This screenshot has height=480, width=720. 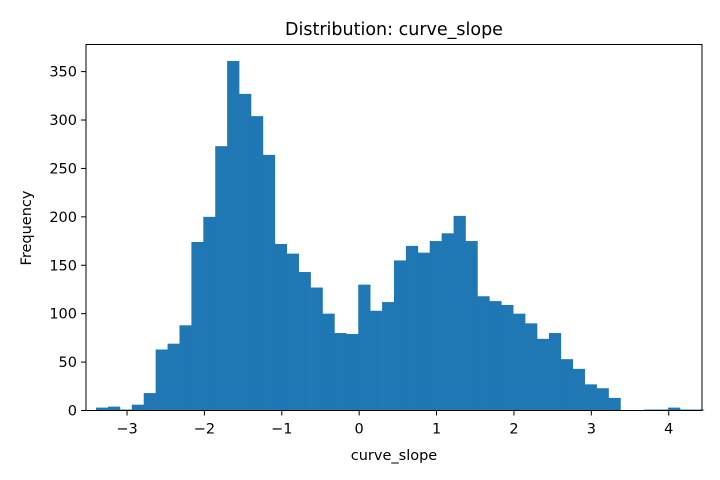 What do you see at coordinates (63, 315) in the screenshot?
I see `y-tick-label: 100` at bounding box center [63, 315].